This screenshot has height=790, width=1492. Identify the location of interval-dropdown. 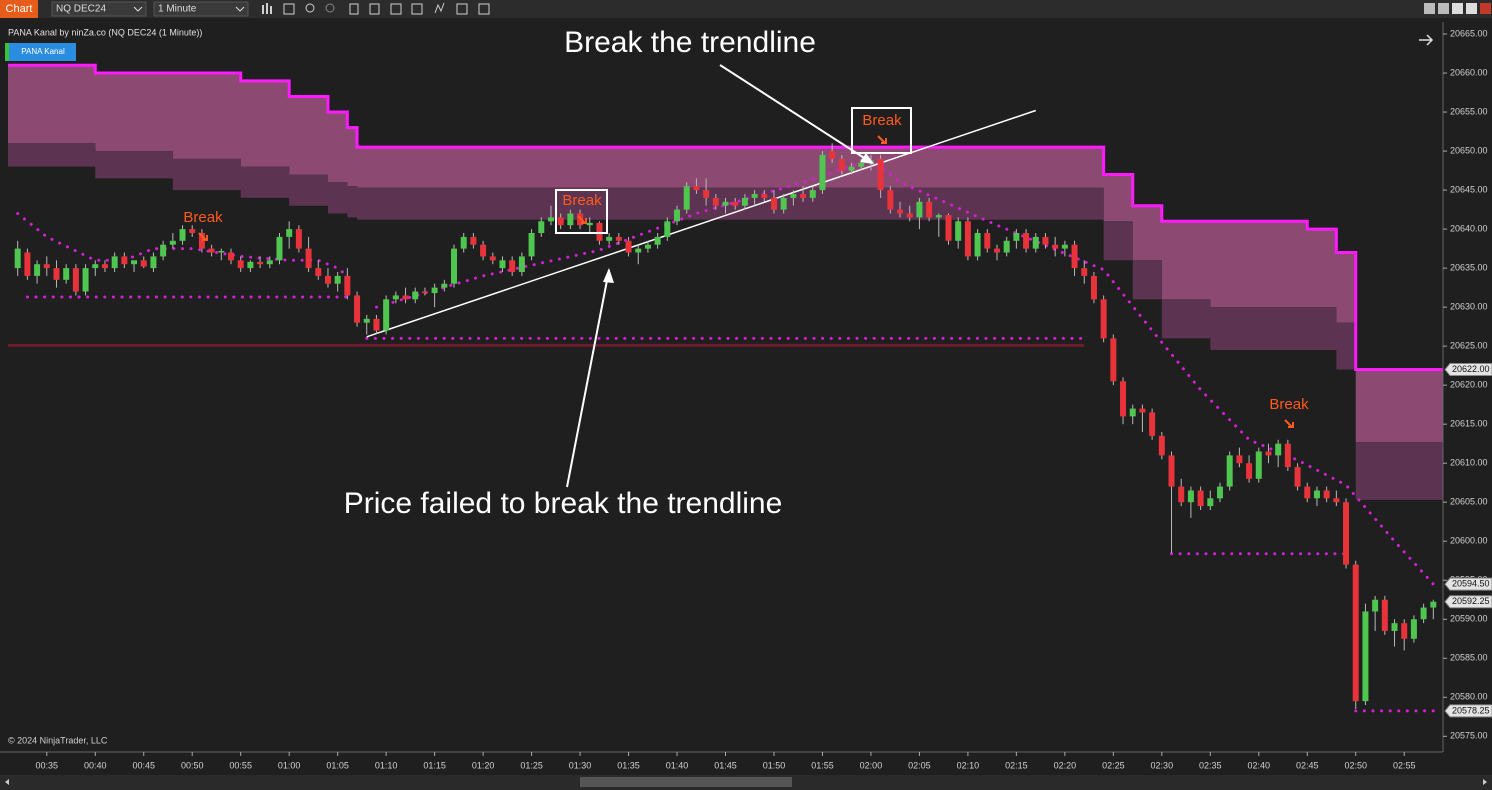
(201, 9).